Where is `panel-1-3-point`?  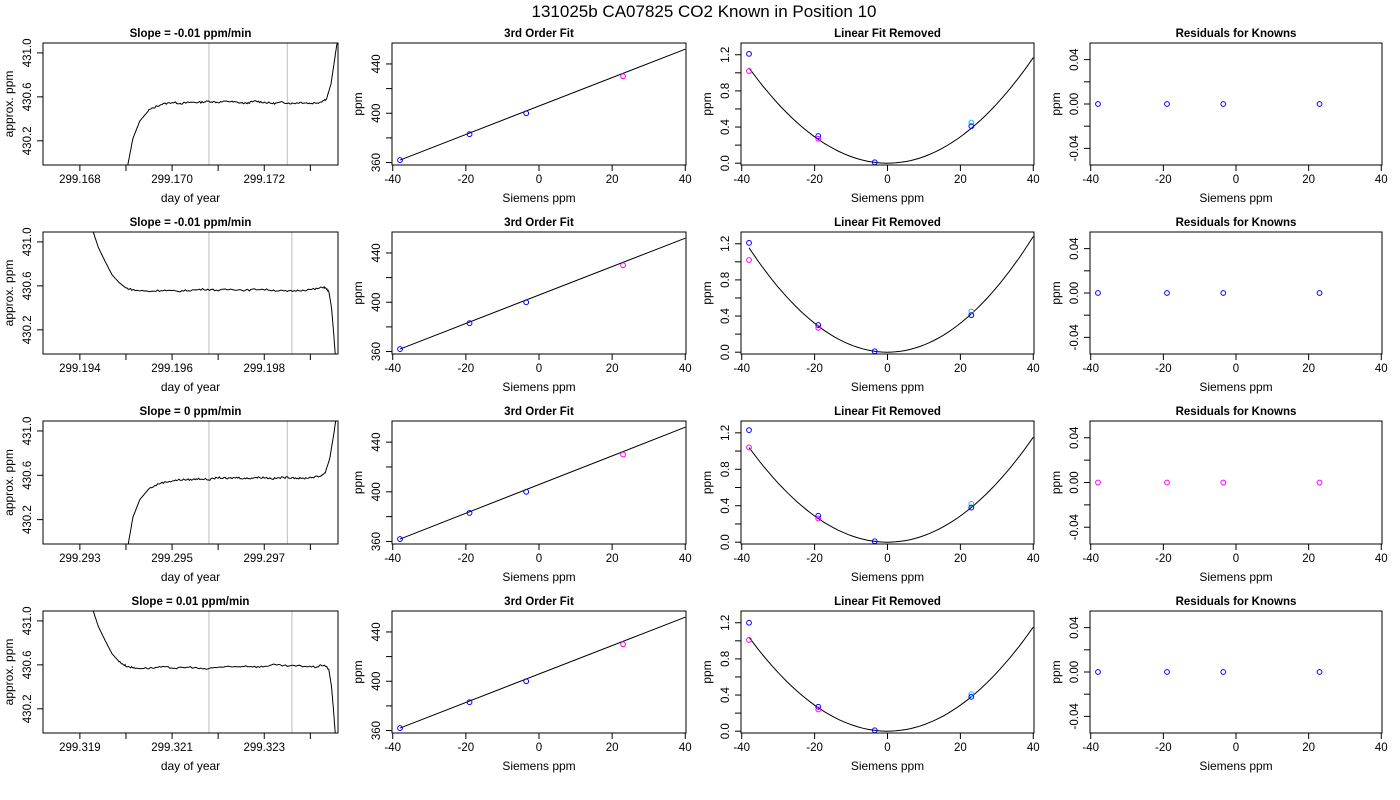
panel-1-3-point is located at coordinates (818, 138).